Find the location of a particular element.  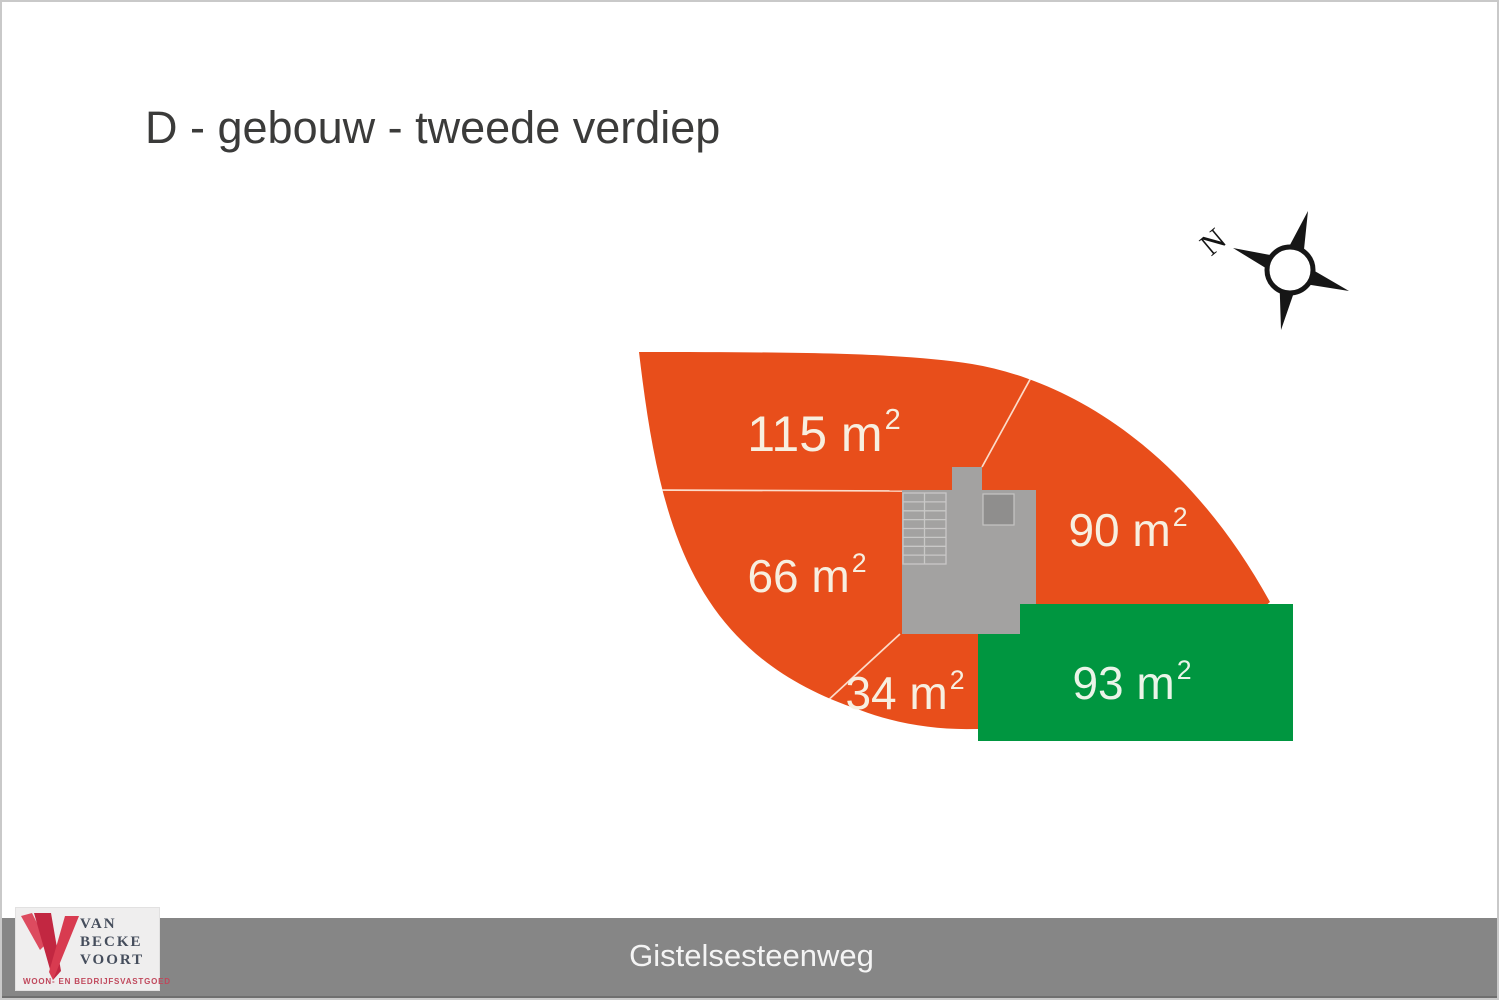

area-label-90-sup: 2 is located at coordinates (1180, 516).